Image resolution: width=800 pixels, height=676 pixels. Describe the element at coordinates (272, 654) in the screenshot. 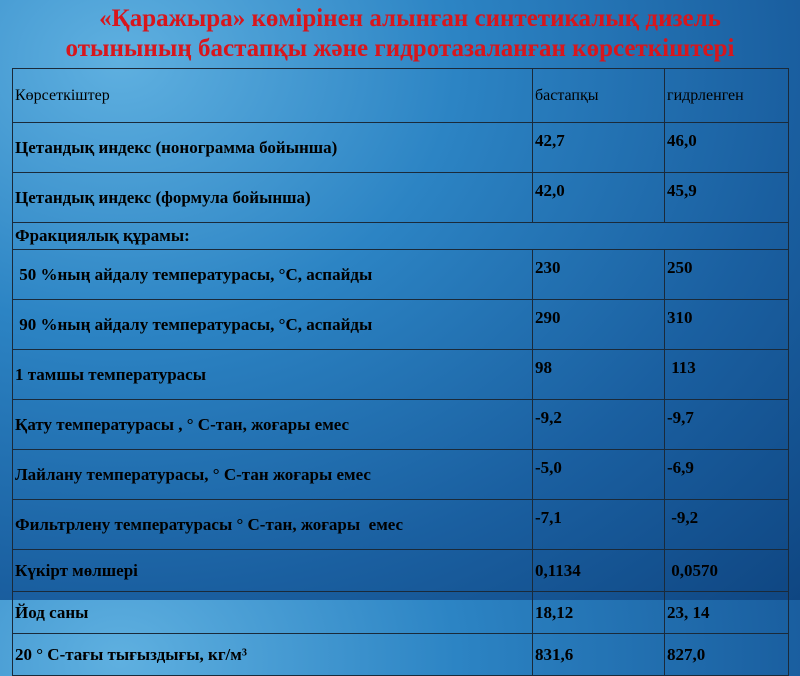

I see `indicator-cell: 20 ° С-тағы тығыздығы, кг/м³` at that location.